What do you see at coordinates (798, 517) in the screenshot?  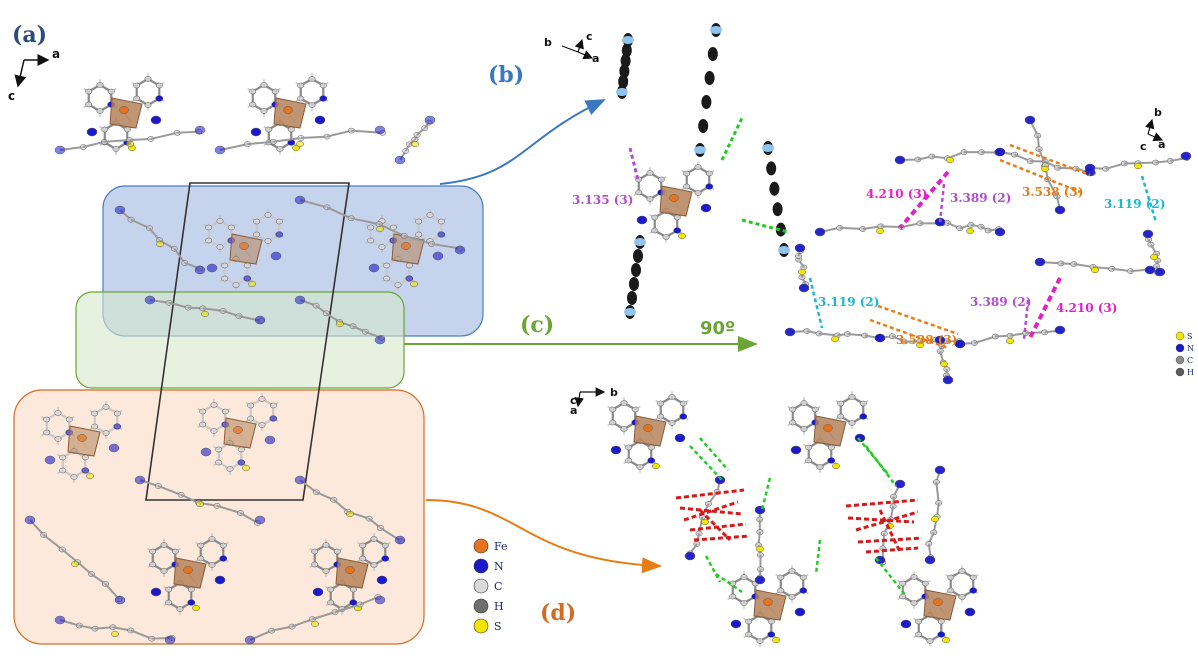 I see `d-green-contacts` at bounding box center [798, 517].